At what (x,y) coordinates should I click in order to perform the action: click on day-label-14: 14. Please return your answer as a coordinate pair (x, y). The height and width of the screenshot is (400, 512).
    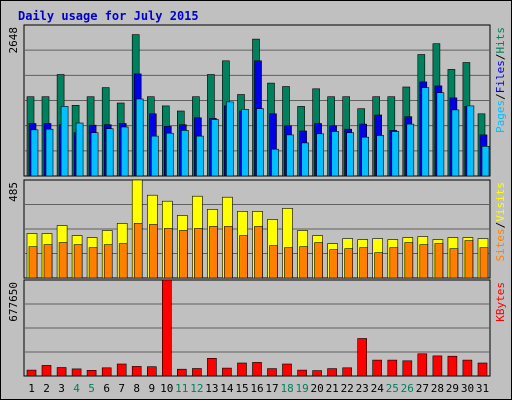
    Looking at the image, I should click on (227, 388).